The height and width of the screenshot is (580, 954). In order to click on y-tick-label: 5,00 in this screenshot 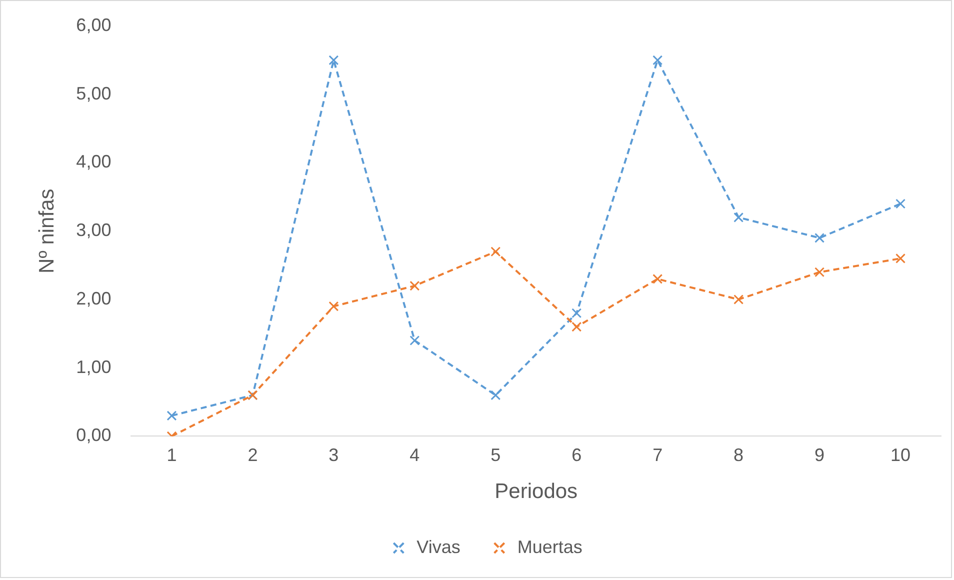, I will do `click(94, 93)`.